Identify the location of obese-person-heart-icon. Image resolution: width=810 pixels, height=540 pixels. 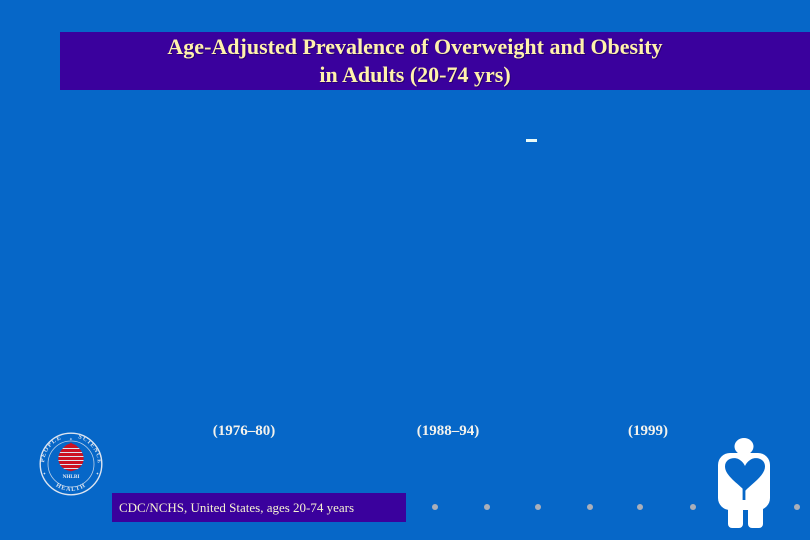
(744, 483).